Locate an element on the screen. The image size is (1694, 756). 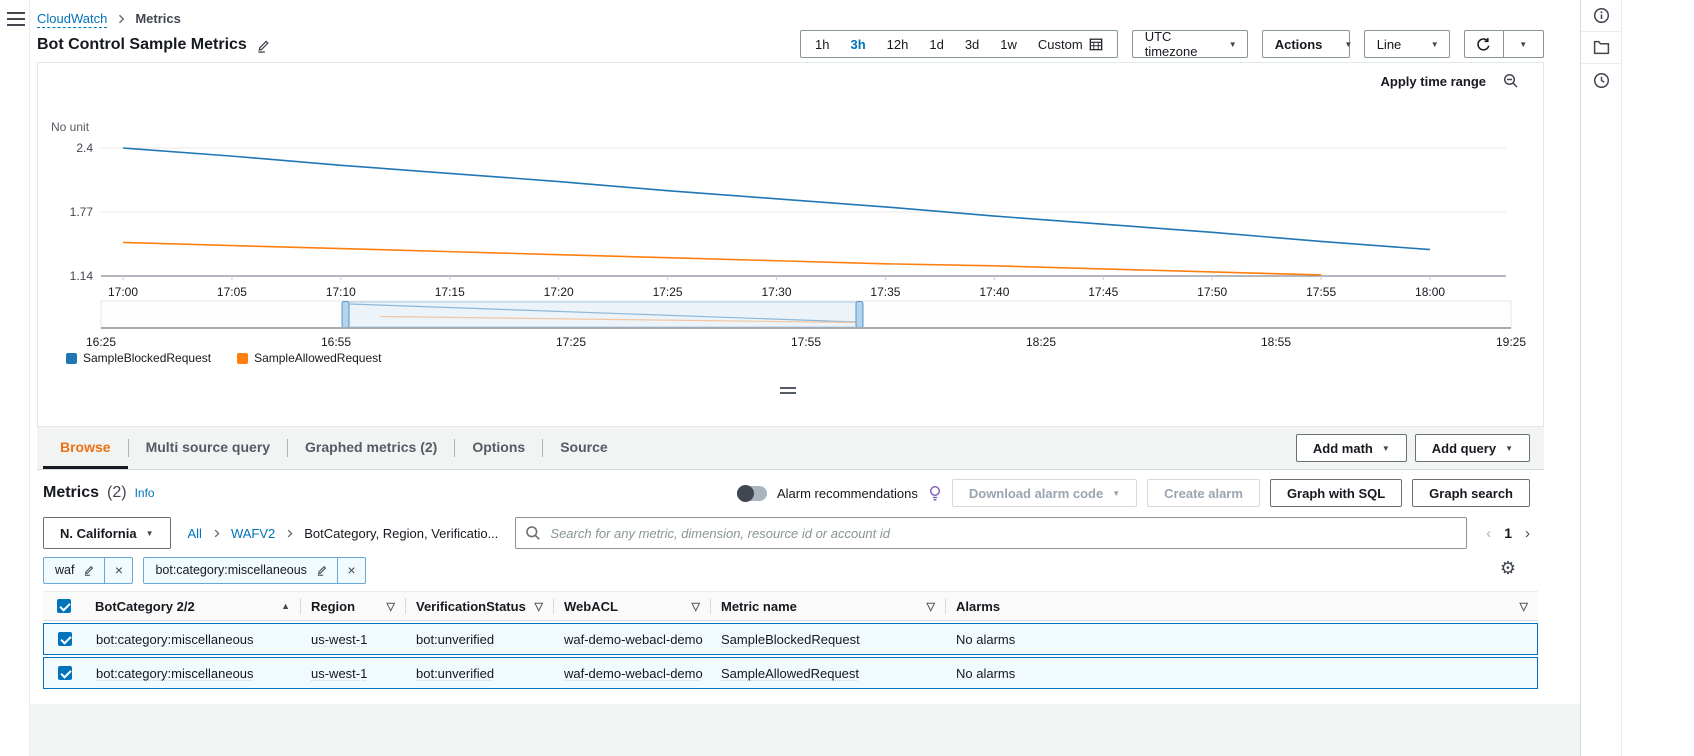
range-button-1d: 1d is located at coordinates (936, 44).